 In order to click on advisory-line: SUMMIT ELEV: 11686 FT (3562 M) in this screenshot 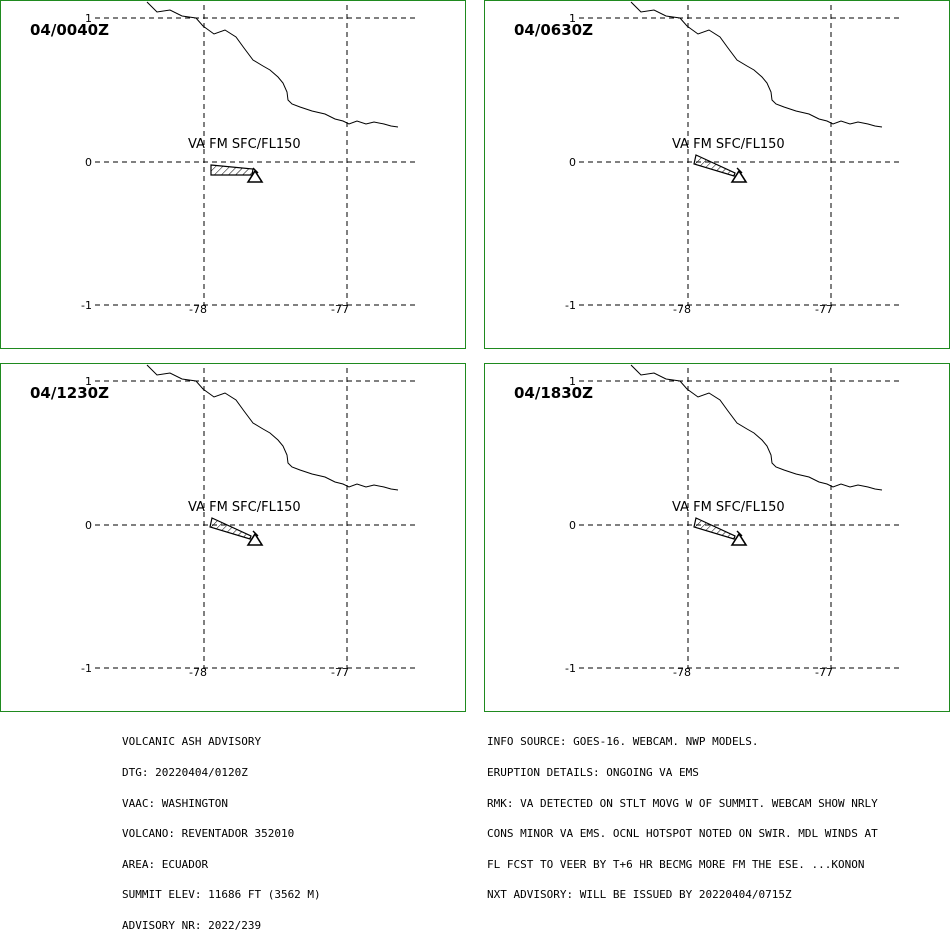, I will do `click(221, 895)`.